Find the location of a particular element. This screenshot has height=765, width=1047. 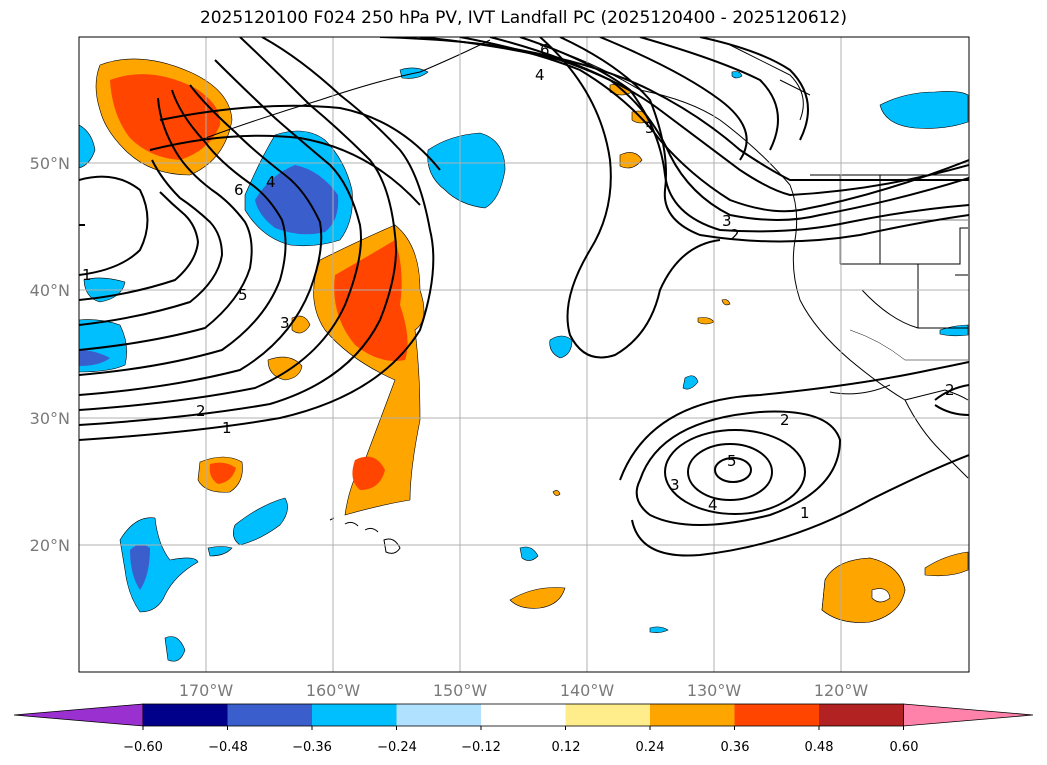

lat-label: 40°N is located at coordinates (50, 290).